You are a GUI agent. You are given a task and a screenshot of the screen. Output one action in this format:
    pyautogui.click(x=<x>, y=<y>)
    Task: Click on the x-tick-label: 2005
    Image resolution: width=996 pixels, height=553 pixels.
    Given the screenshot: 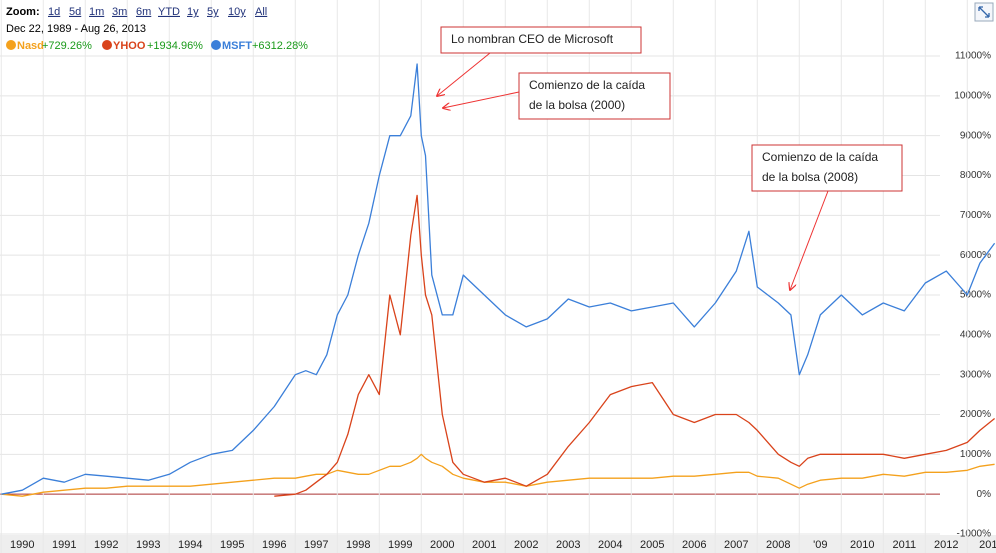 What is the action you would take?
    pyautogui.click(x=652, y=545)
    